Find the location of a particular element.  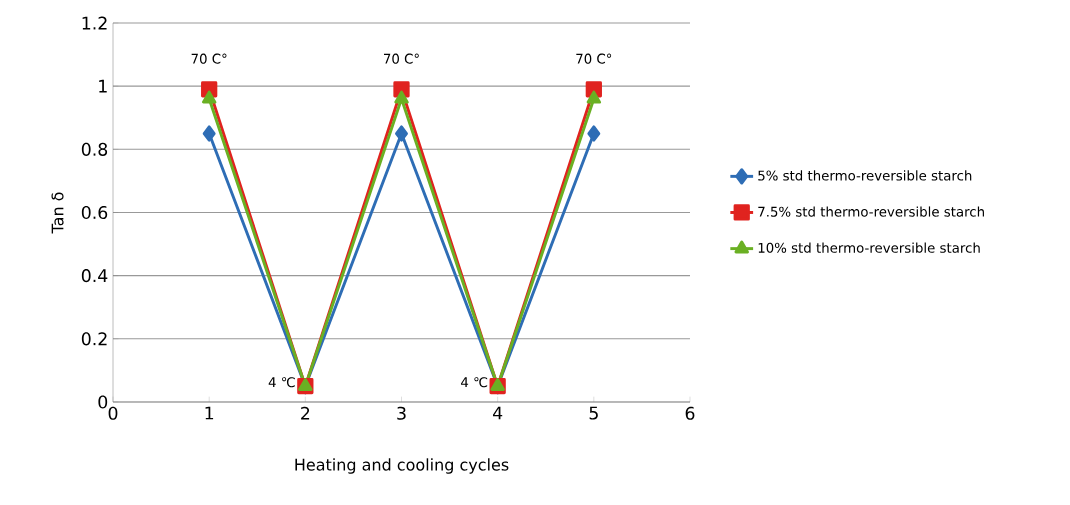

x-axis-title: Heating and cooling cycles is located at coordinates (402, 466).